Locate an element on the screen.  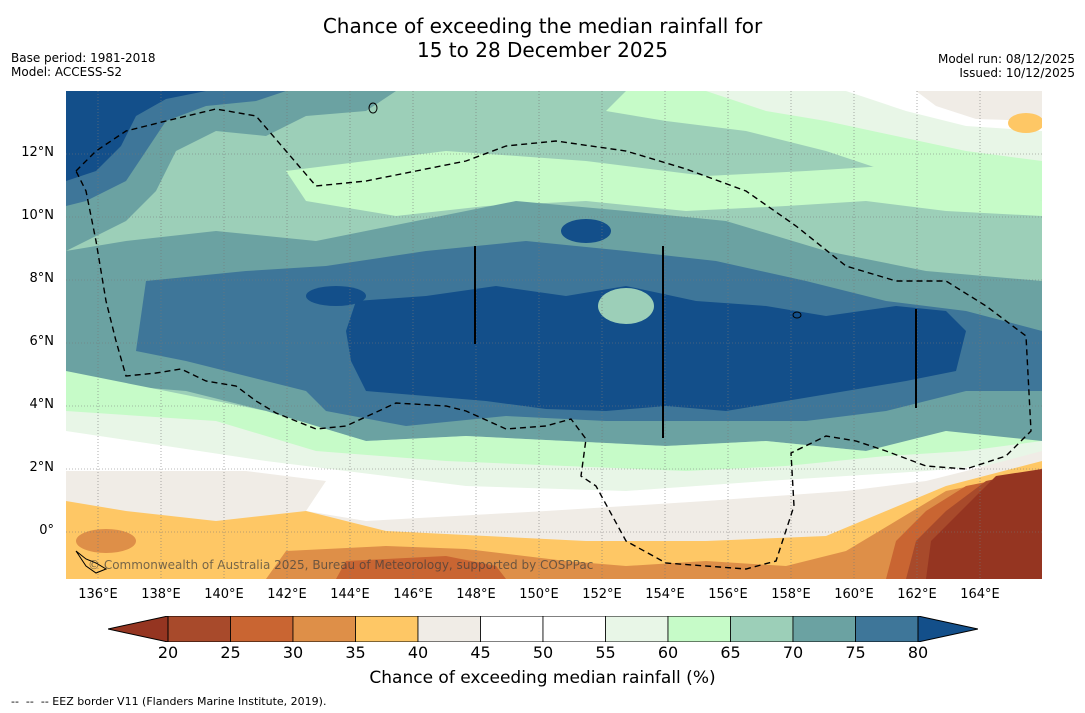
island-pohnpei is located at coordinates (797, 315).